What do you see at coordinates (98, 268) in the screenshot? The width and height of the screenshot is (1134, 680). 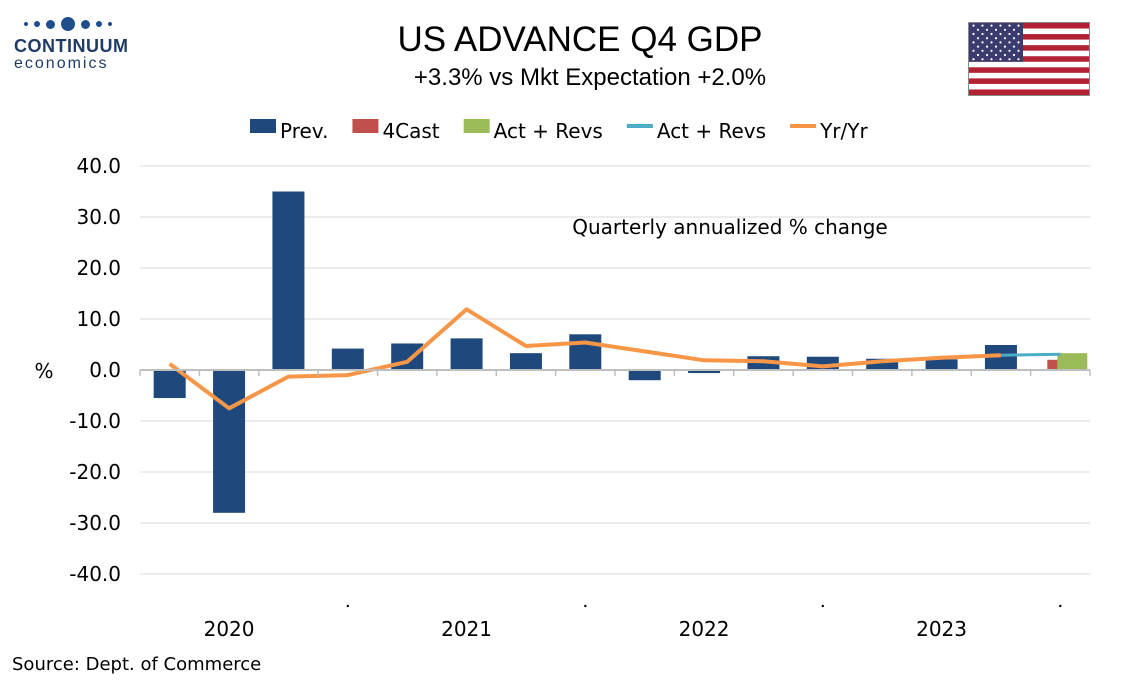 I see `y-tick-label: 20.0` at bounding box center [98, 268].